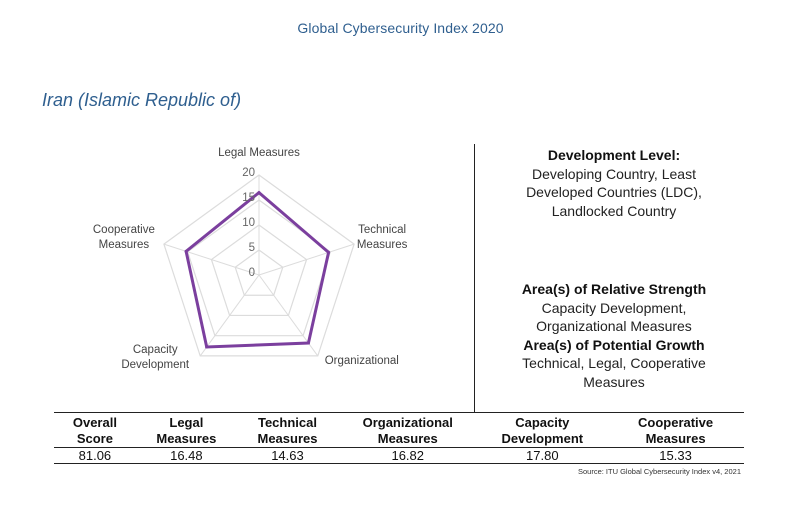  Describe the element at coordinates (614, 155) in the screenshot. I see `development-level-heading: Development Level:` at that location.